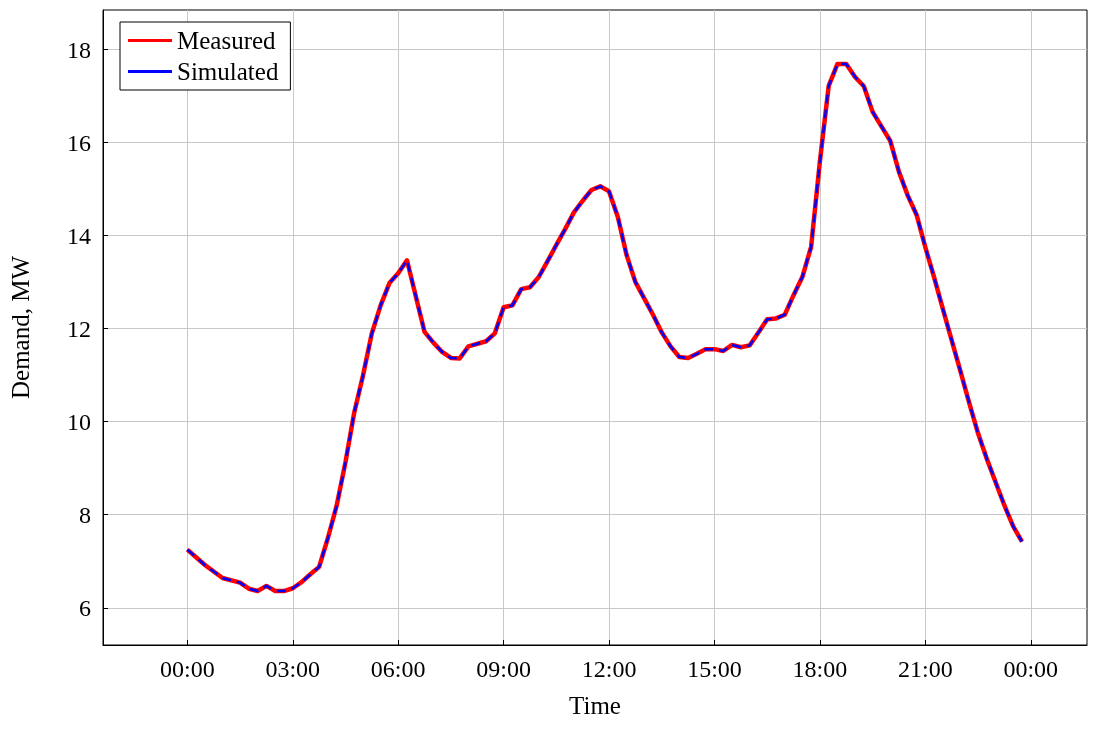 The image size is (1096, 730). What do you see at coordinates (85, 514) in the screenshot?
I see `y-tick-label: 8` at bounding box center [85, 514].